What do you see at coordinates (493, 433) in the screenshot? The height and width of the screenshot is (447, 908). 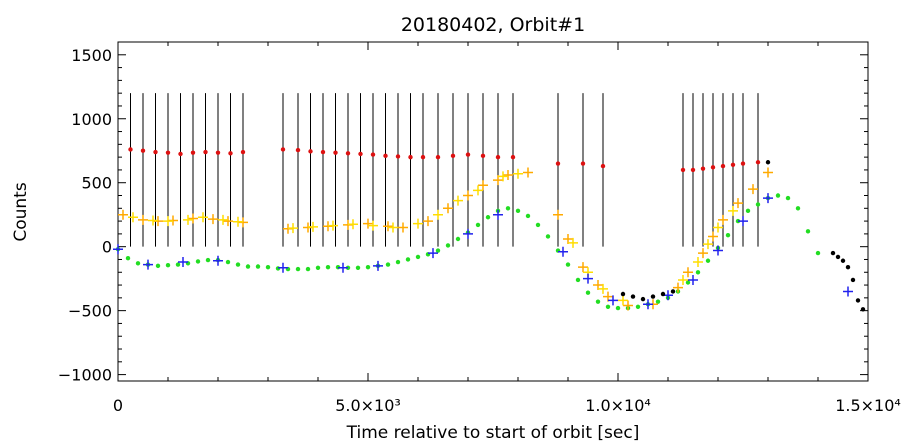 I see `x-axis-label: Time relative to start of orbit [sec]` at bounding box center [493, 433].